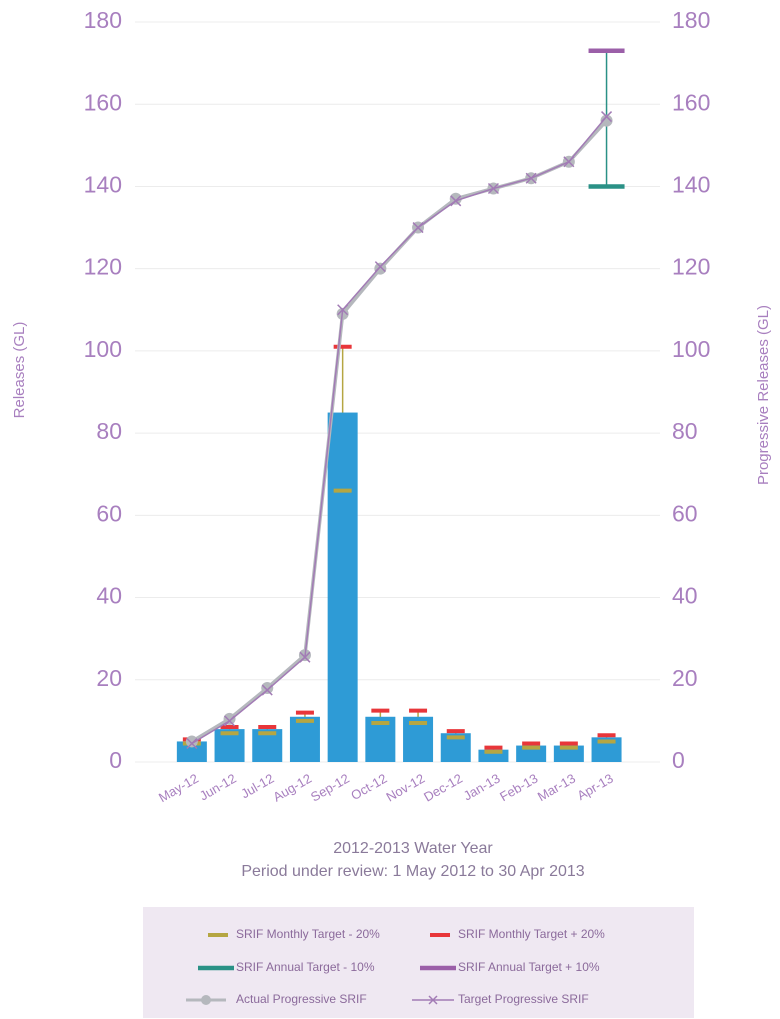  What do you see at coordinates (531, 934) in the screenshot?
I see `legend-label: SRIF Monthly Target + 20%` at bounding box center [531, 934].